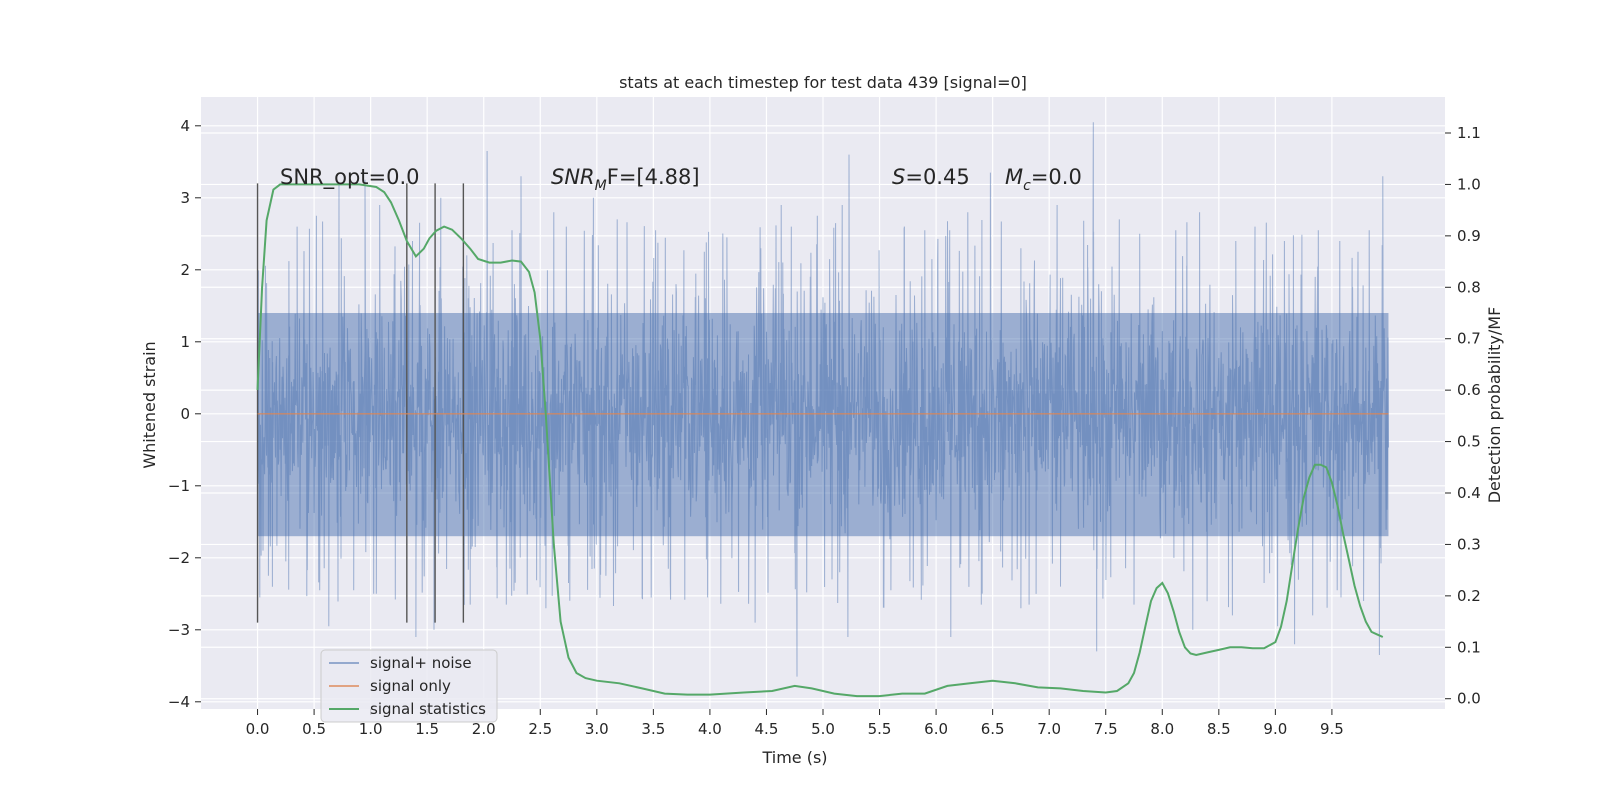 Image resolution: width=1600 pixels, height=800 pixels. I want to click on x-tick-label: 2.5, so click(540, 729).